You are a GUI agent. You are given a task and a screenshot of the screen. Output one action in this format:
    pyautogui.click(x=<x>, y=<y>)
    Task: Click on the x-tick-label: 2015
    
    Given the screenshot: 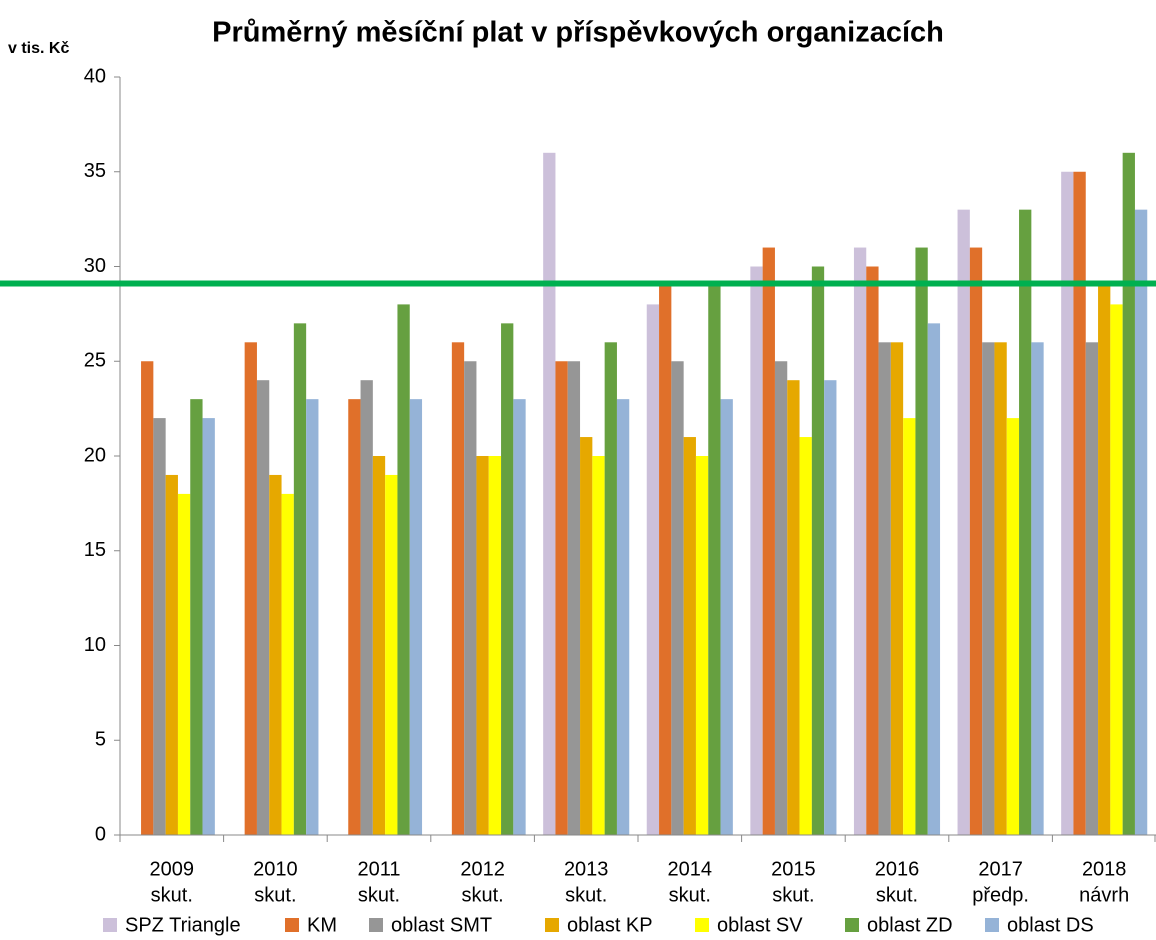 What is the action you would take?
    pyautogui.click(x=793, y=869)
    